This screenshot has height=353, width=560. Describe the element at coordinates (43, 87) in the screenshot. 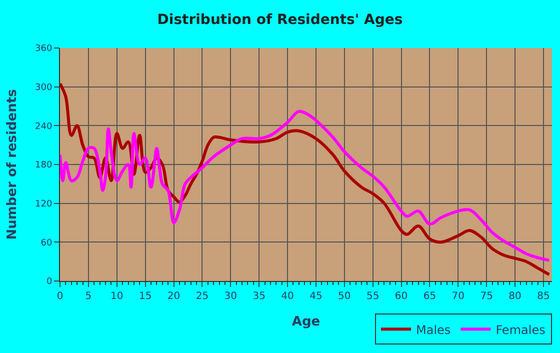

I see `y-tick-label: 300` at that location.